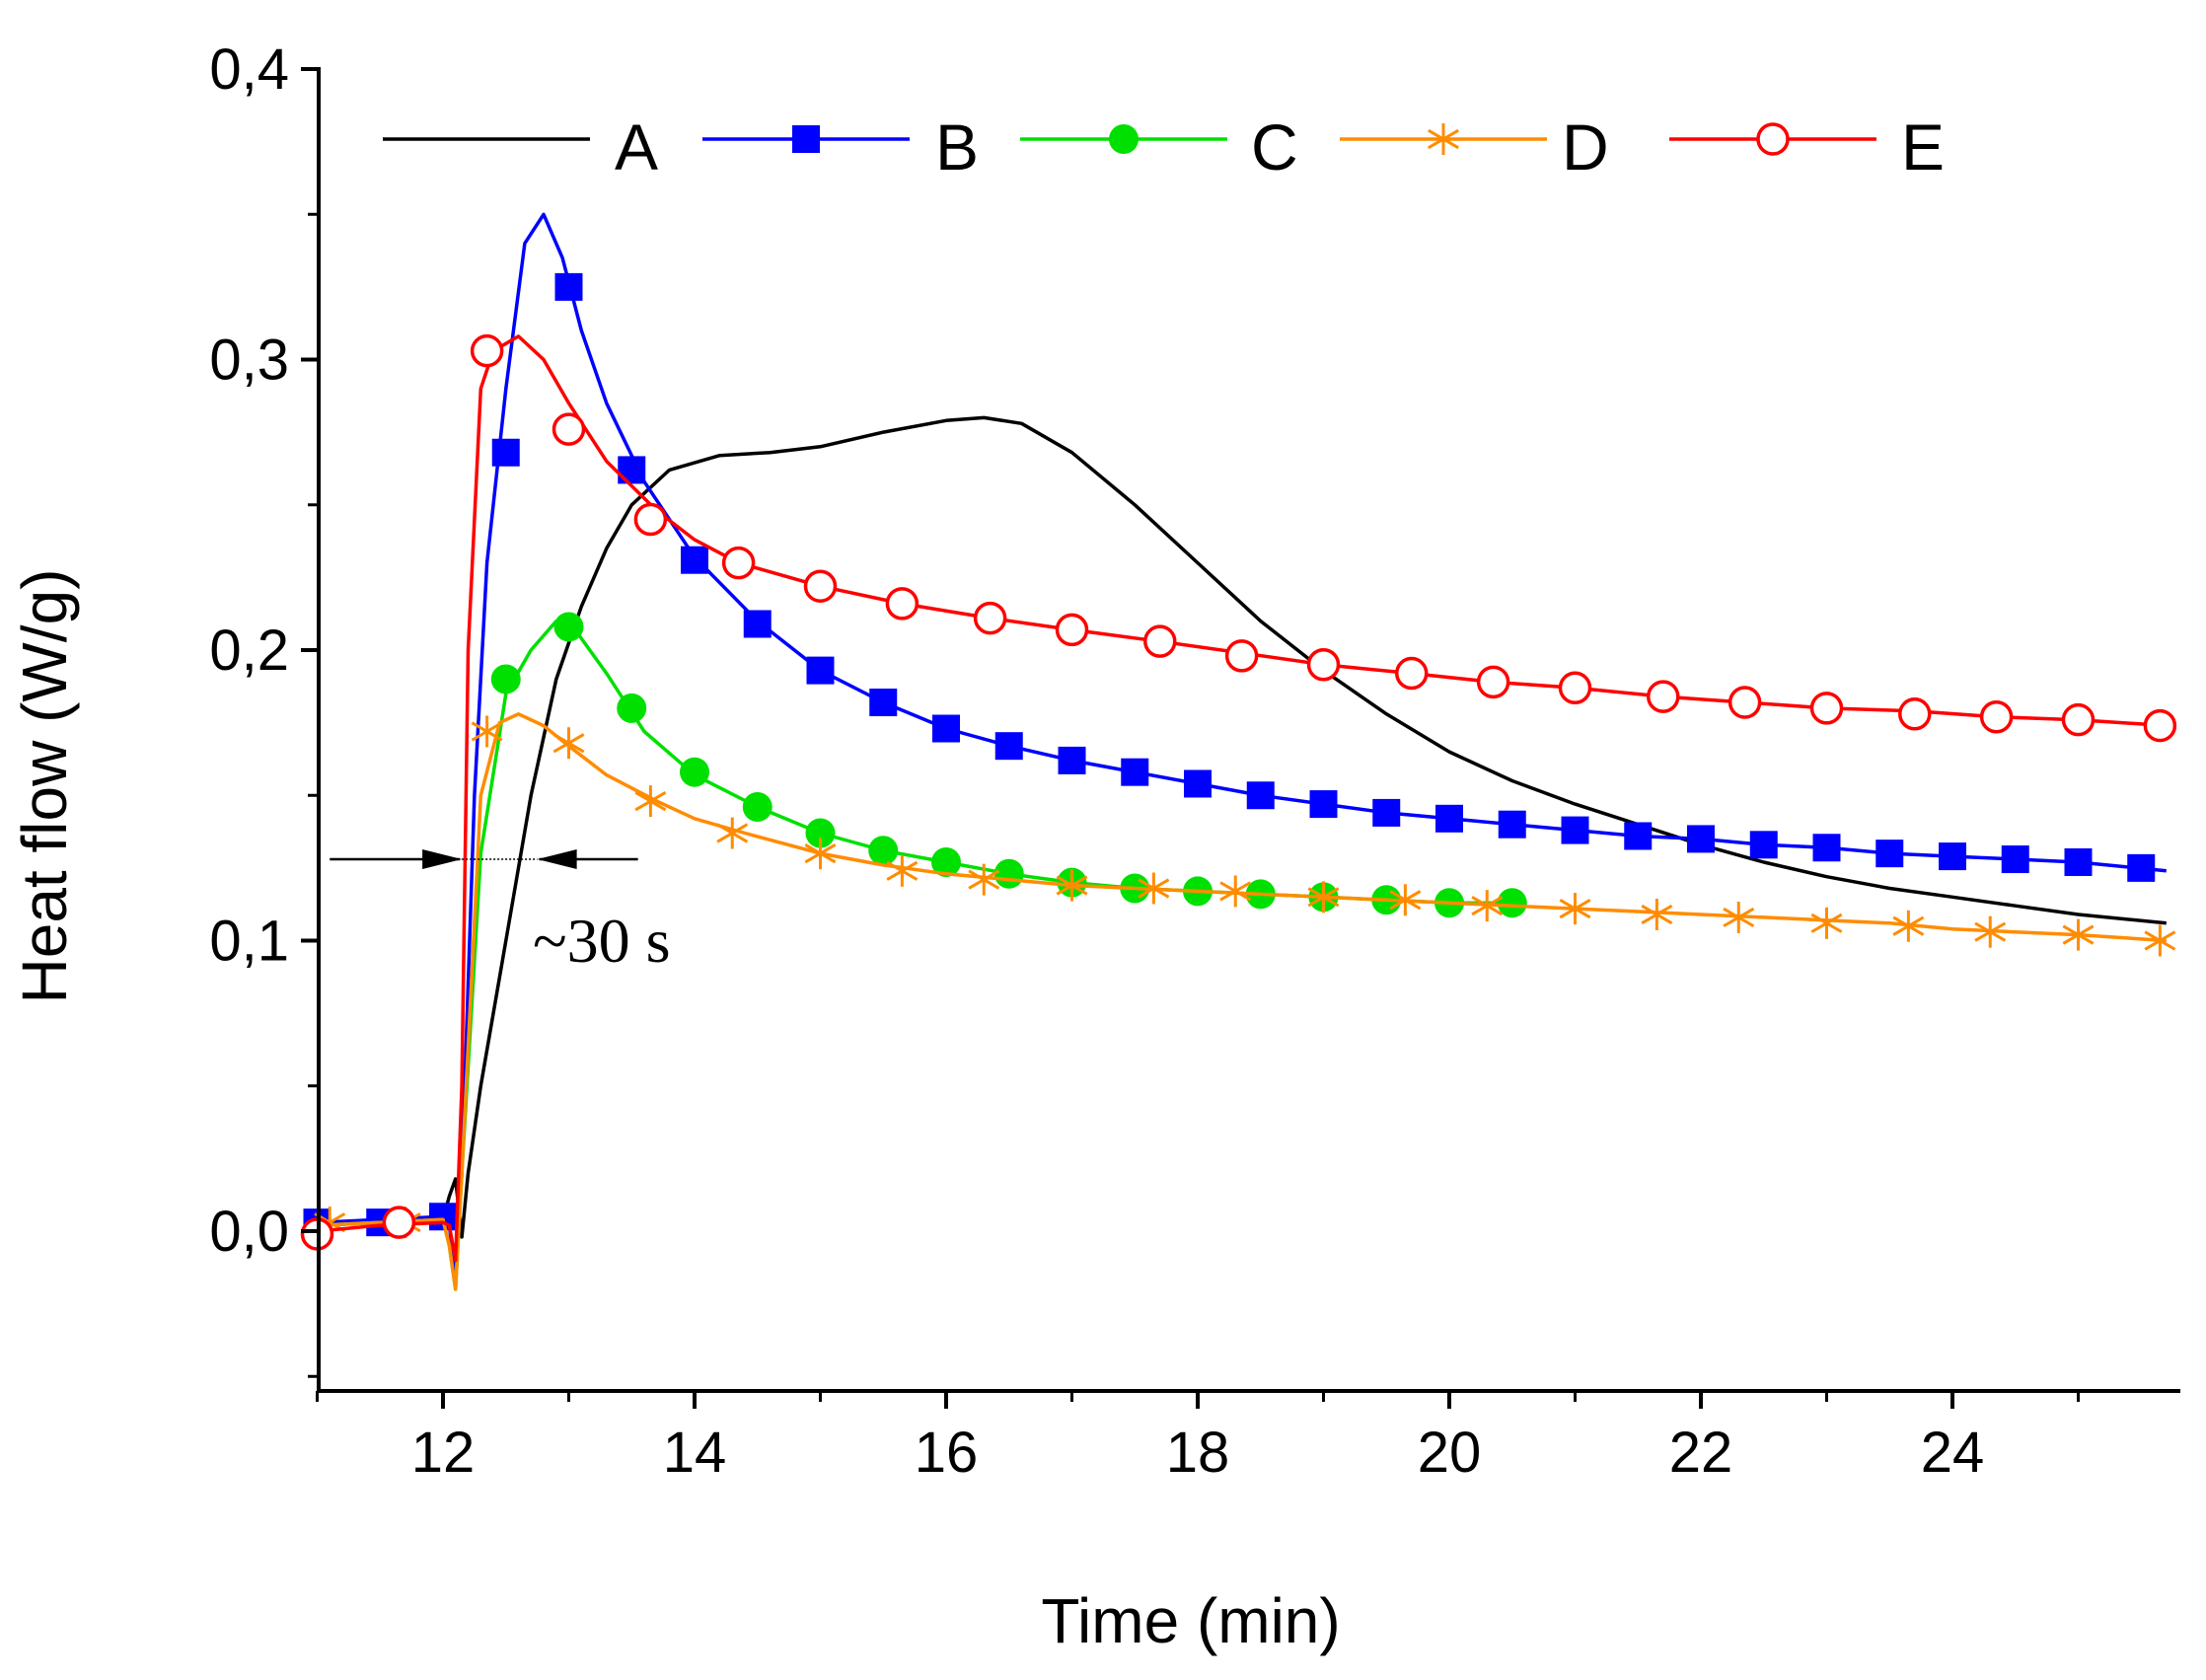 This screenshot has height=1680, width=2206. I want to click on legend-marker-d, so click(1443, 139).